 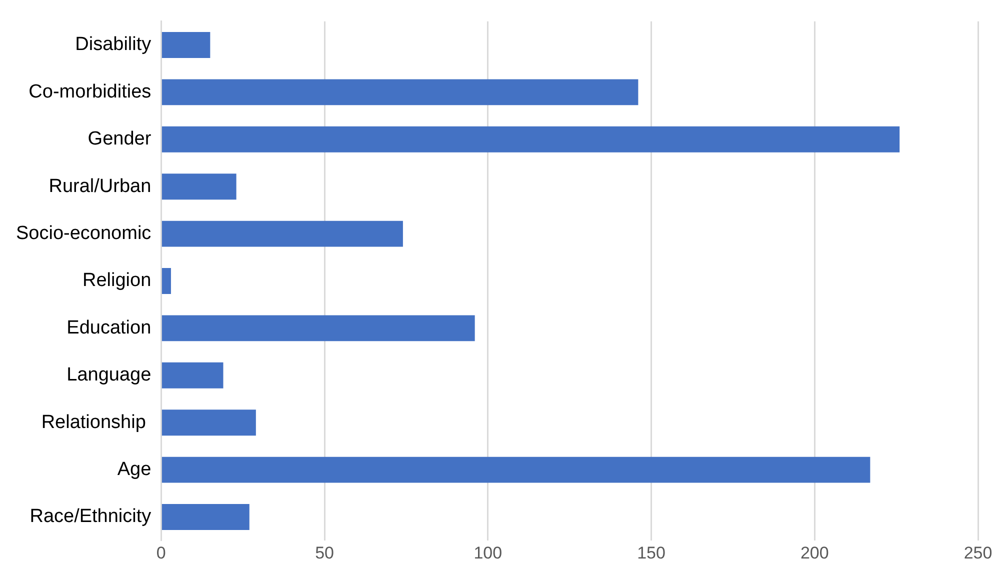 What do you see at coordinates (161, 552) in the screenshot?
I see `x-tick-label: 0` at bounding box center [161, 552].